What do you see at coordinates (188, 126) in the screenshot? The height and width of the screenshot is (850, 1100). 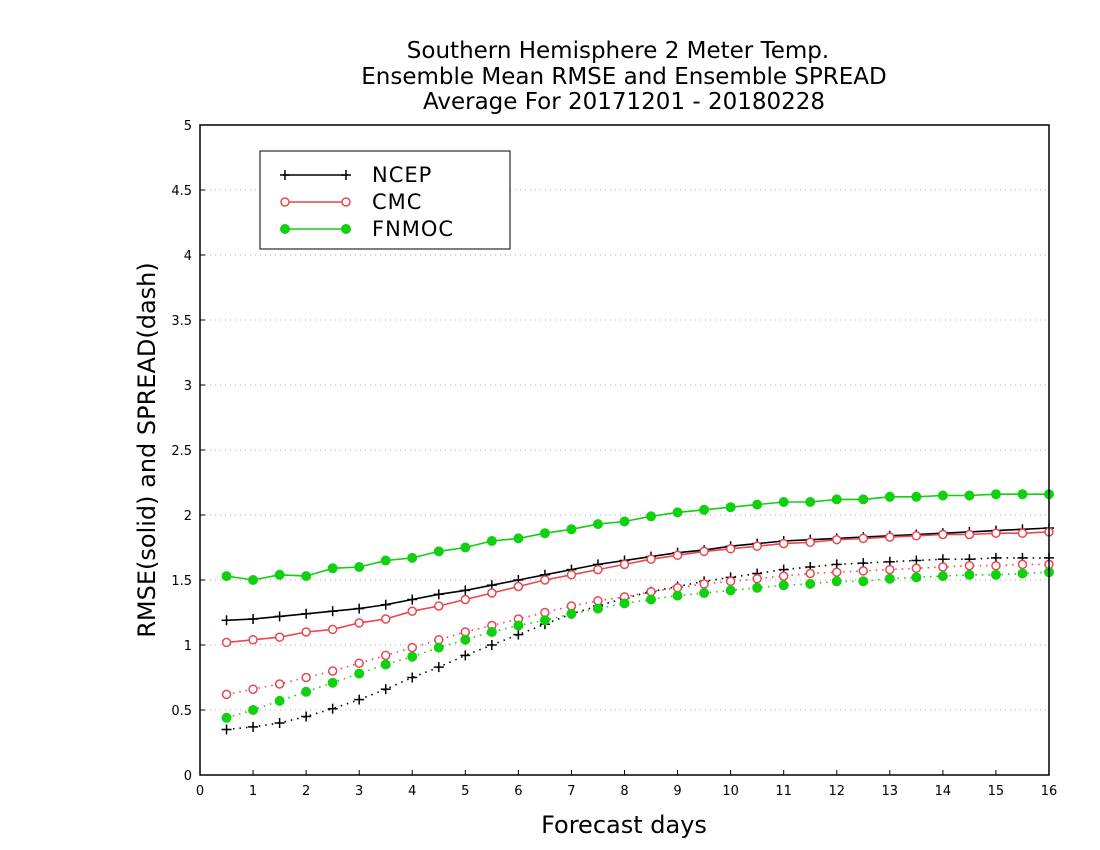 I see `y-tick-label-10: 5` at bounding box center [188, 126].